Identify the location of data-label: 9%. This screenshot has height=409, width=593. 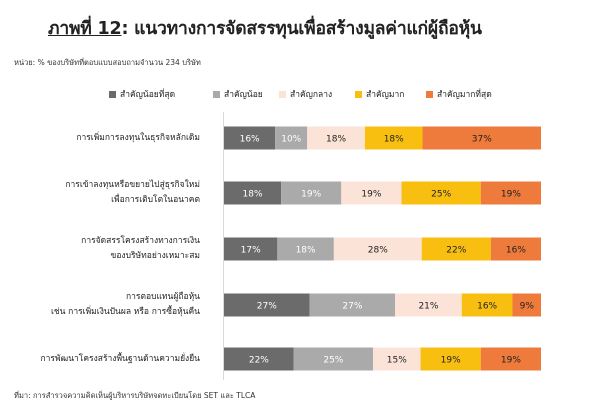
(527, 307).